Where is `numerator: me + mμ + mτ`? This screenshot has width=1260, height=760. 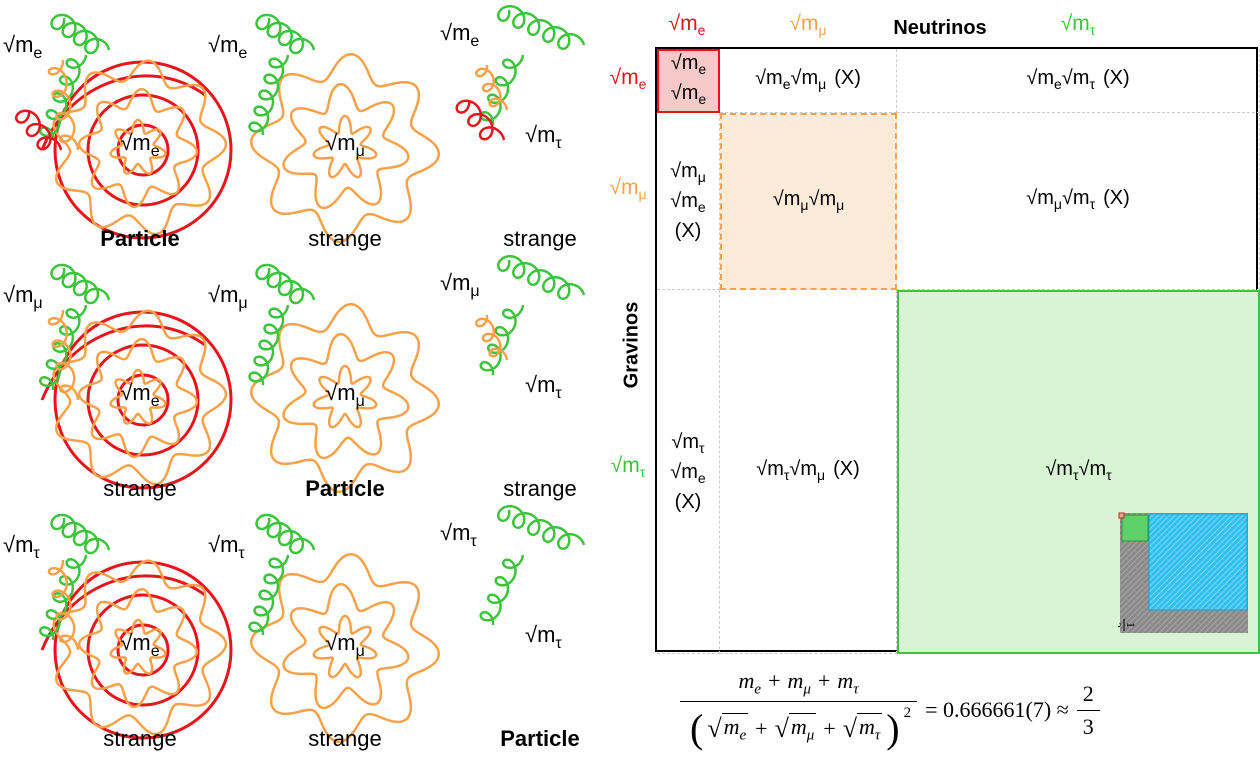
numerator: me + mμ + mτ is located at coordinates (799, 684).